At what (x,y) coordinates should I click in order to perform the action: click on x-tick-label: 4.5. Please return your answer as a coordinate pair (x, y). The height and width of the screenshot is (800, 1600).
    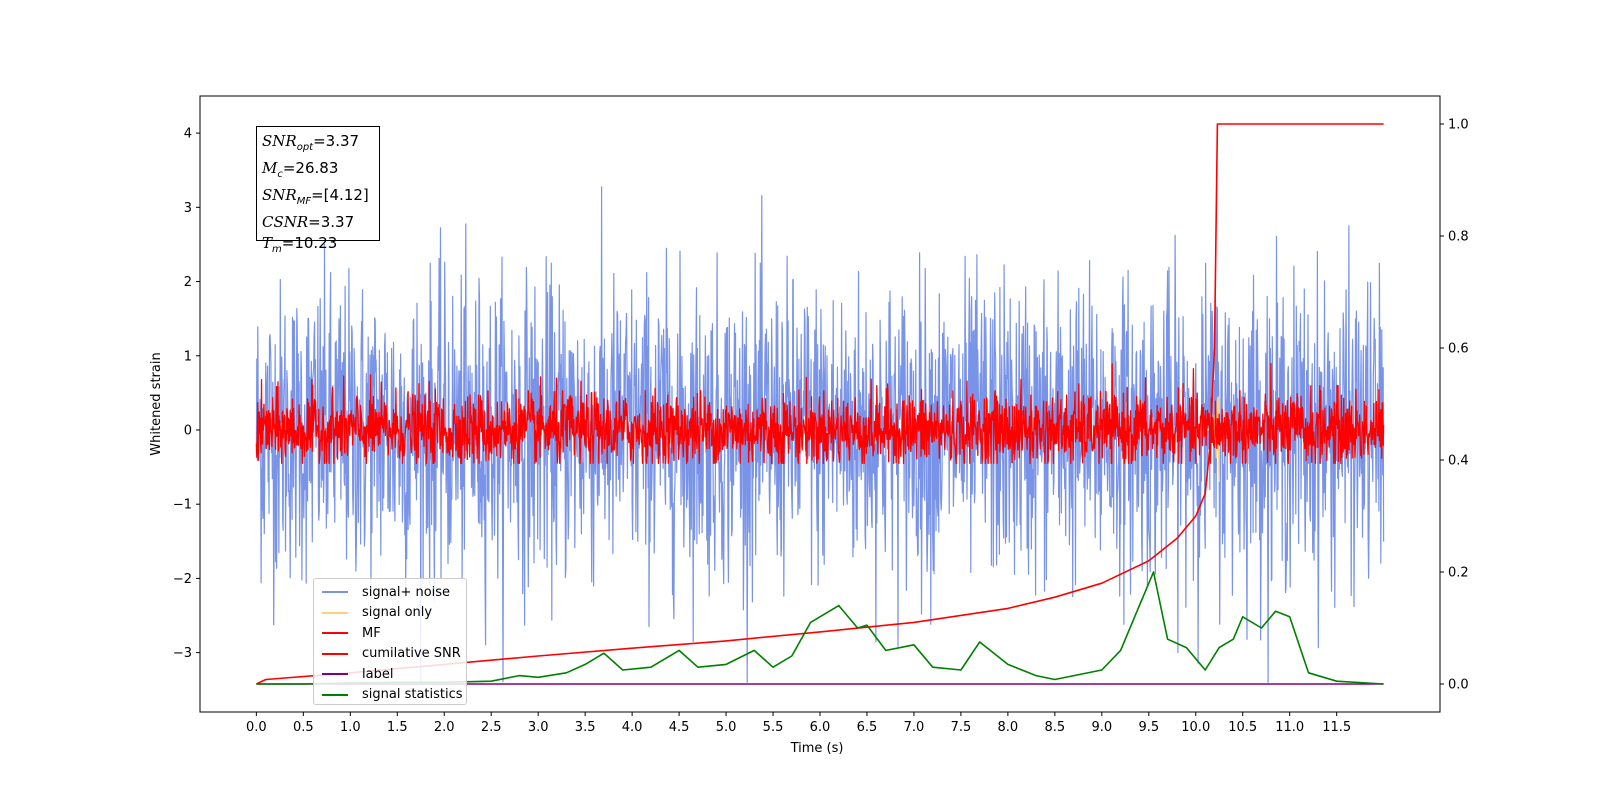
    Looking at the image, I should click on (679, 727).